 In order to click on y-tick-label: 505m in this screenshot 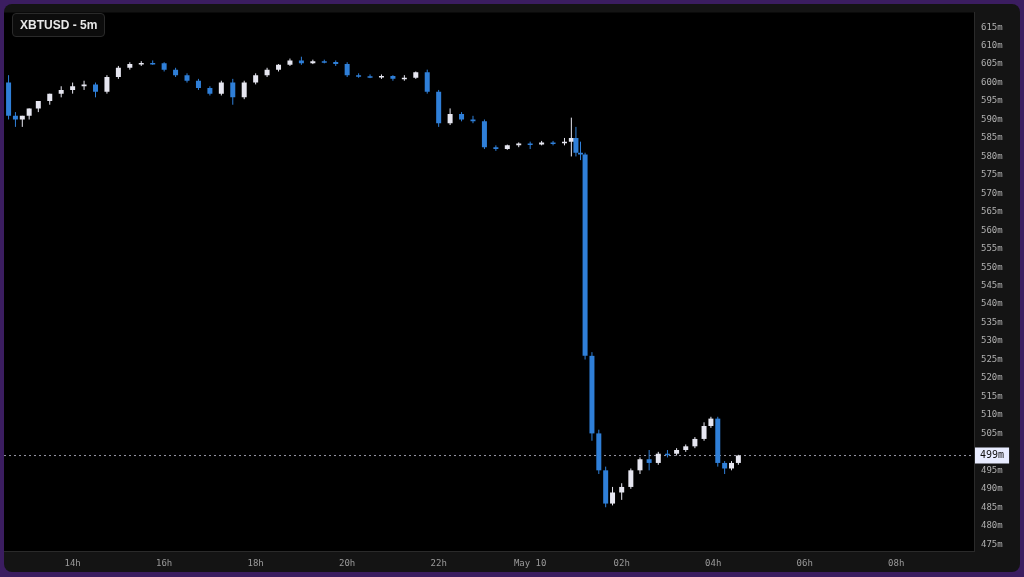, I will do `click(992, 432)`.